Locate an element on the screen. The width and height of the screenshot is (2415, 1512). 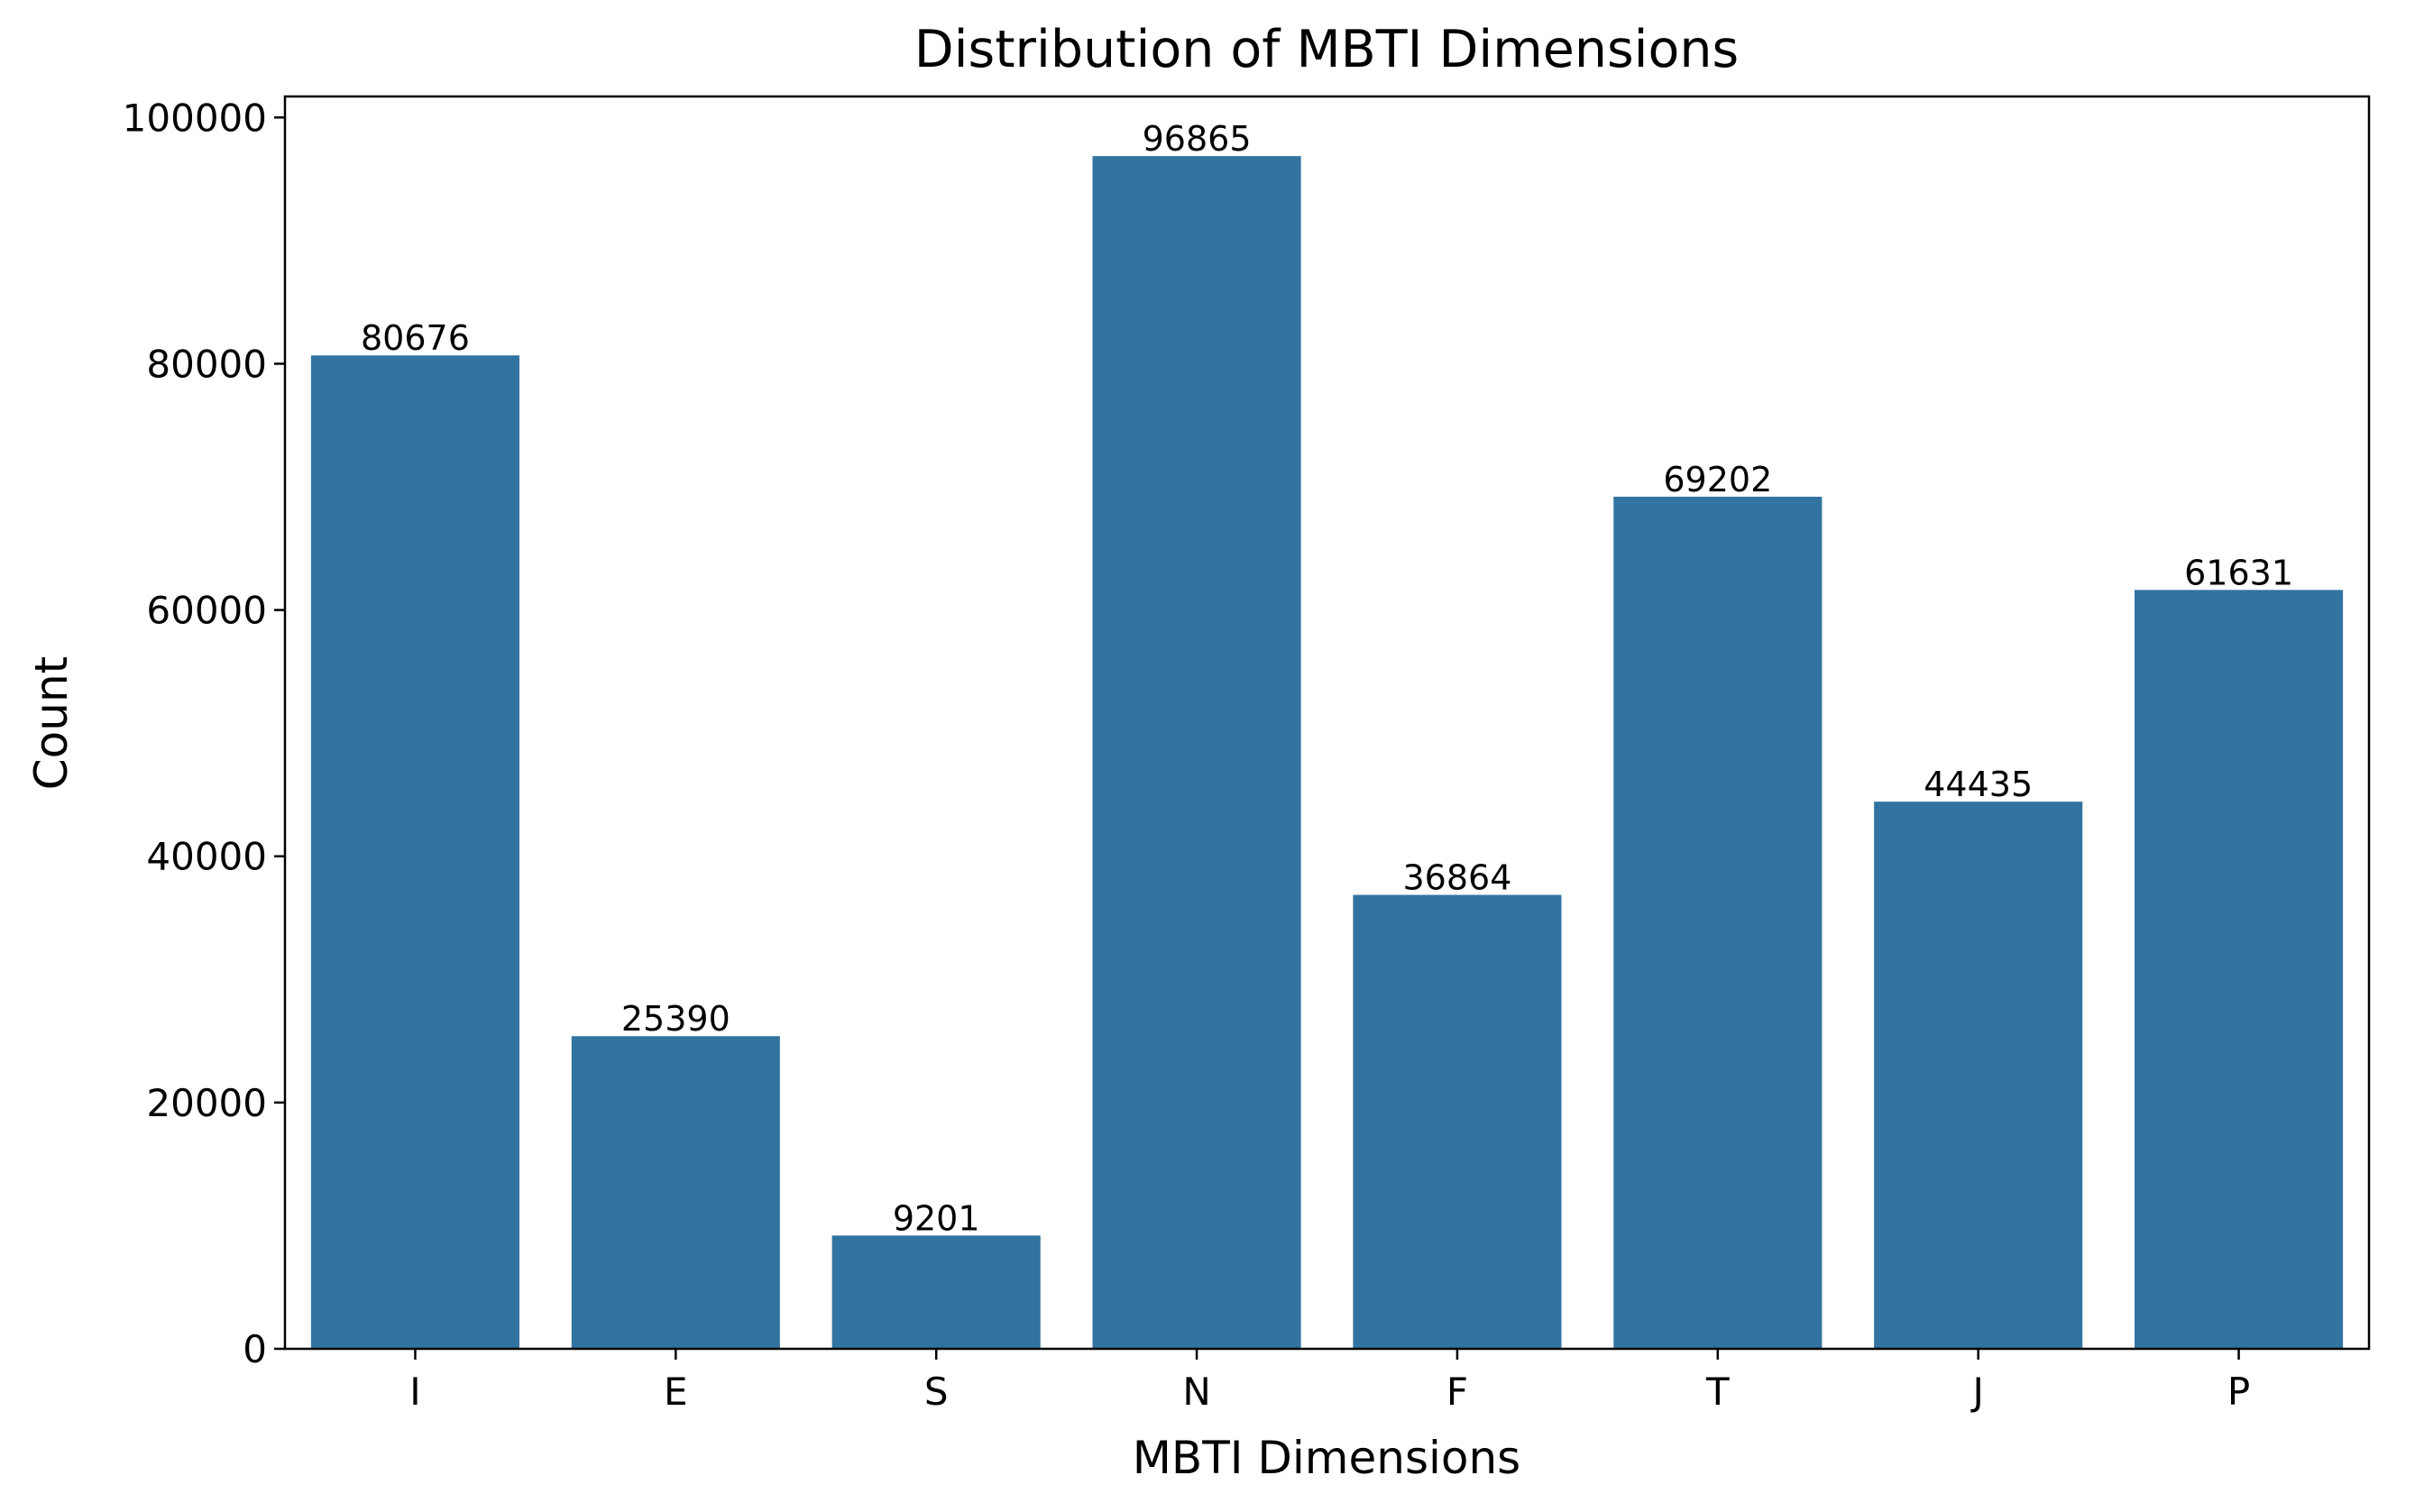
bar-P is located at coordinates (2239, 969).